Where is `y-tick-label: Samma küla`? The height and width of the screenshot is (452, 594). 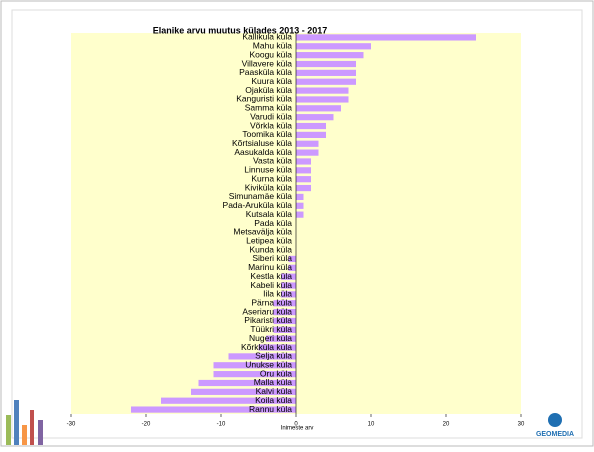
y-tick-label: Samma küla is located at coordinates (269, 108).